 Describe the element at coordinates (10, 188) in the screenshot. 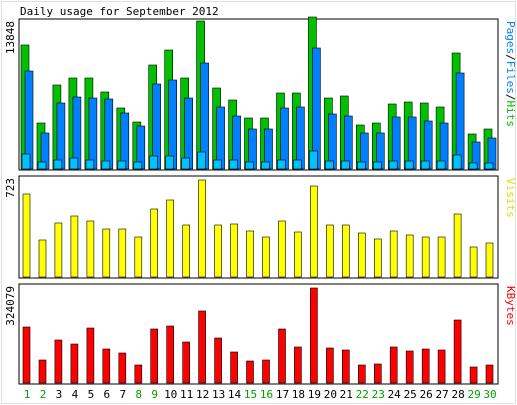

I see `max-label-visits: 723` at that location.